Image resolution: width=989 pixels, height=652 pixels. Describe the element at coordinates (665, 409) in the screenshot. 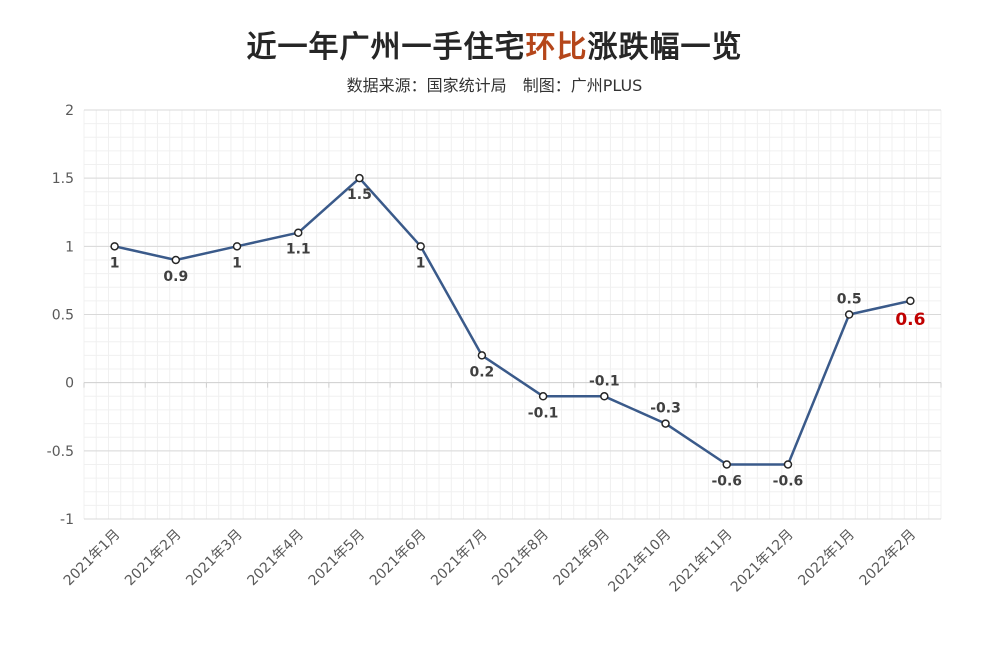

I see `data-label: -0.3` at that location.